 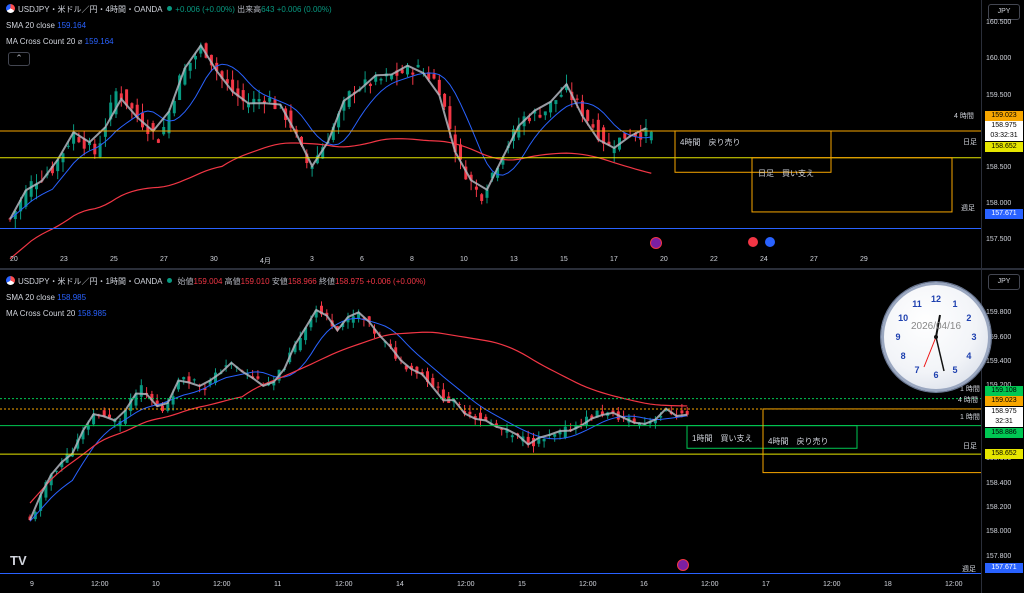 What do you see at coordinates (56, 313) in the screenshot?
I see `legend-ma-cross-1h: MA Cross Count 20 158.985` at bounding box center [56, 313].